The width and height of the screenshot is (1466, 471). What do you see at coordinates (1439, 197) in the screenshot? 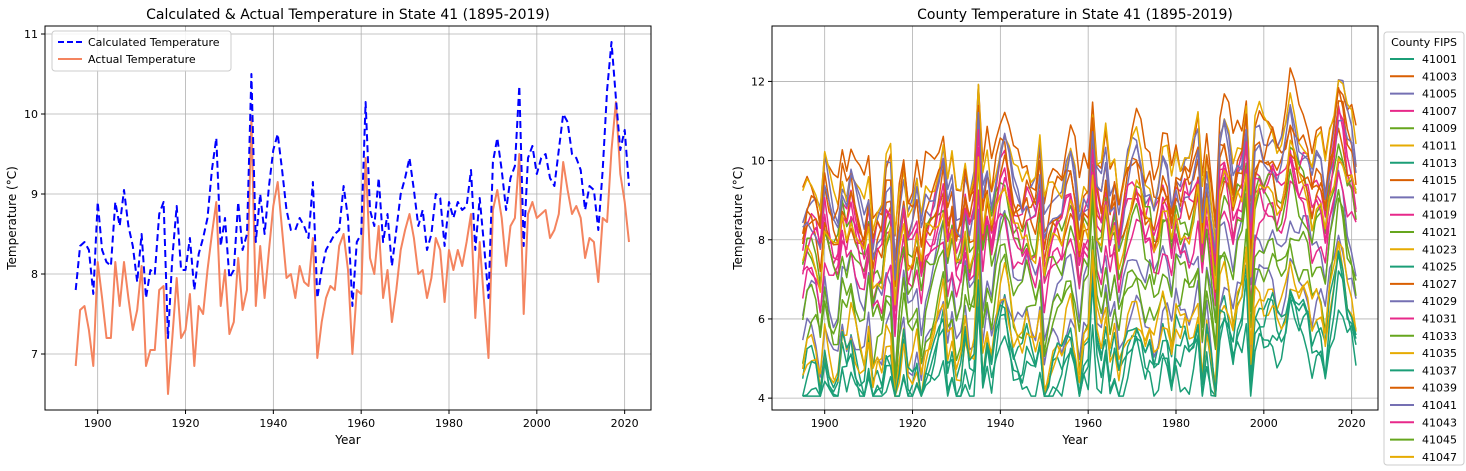
I see `legend-label-41017: 41017` at bounding box center [1439, 197].